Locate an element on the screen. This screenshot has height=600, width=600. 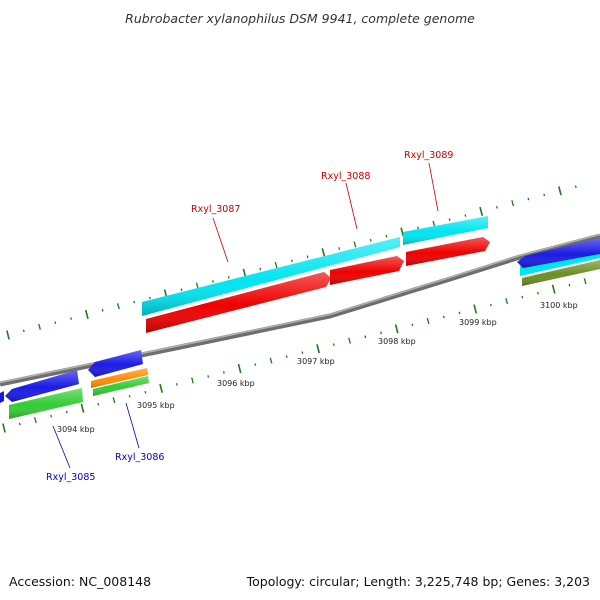
kbp-label-3097: 3097 kbp is located at coordinates (316, 361).